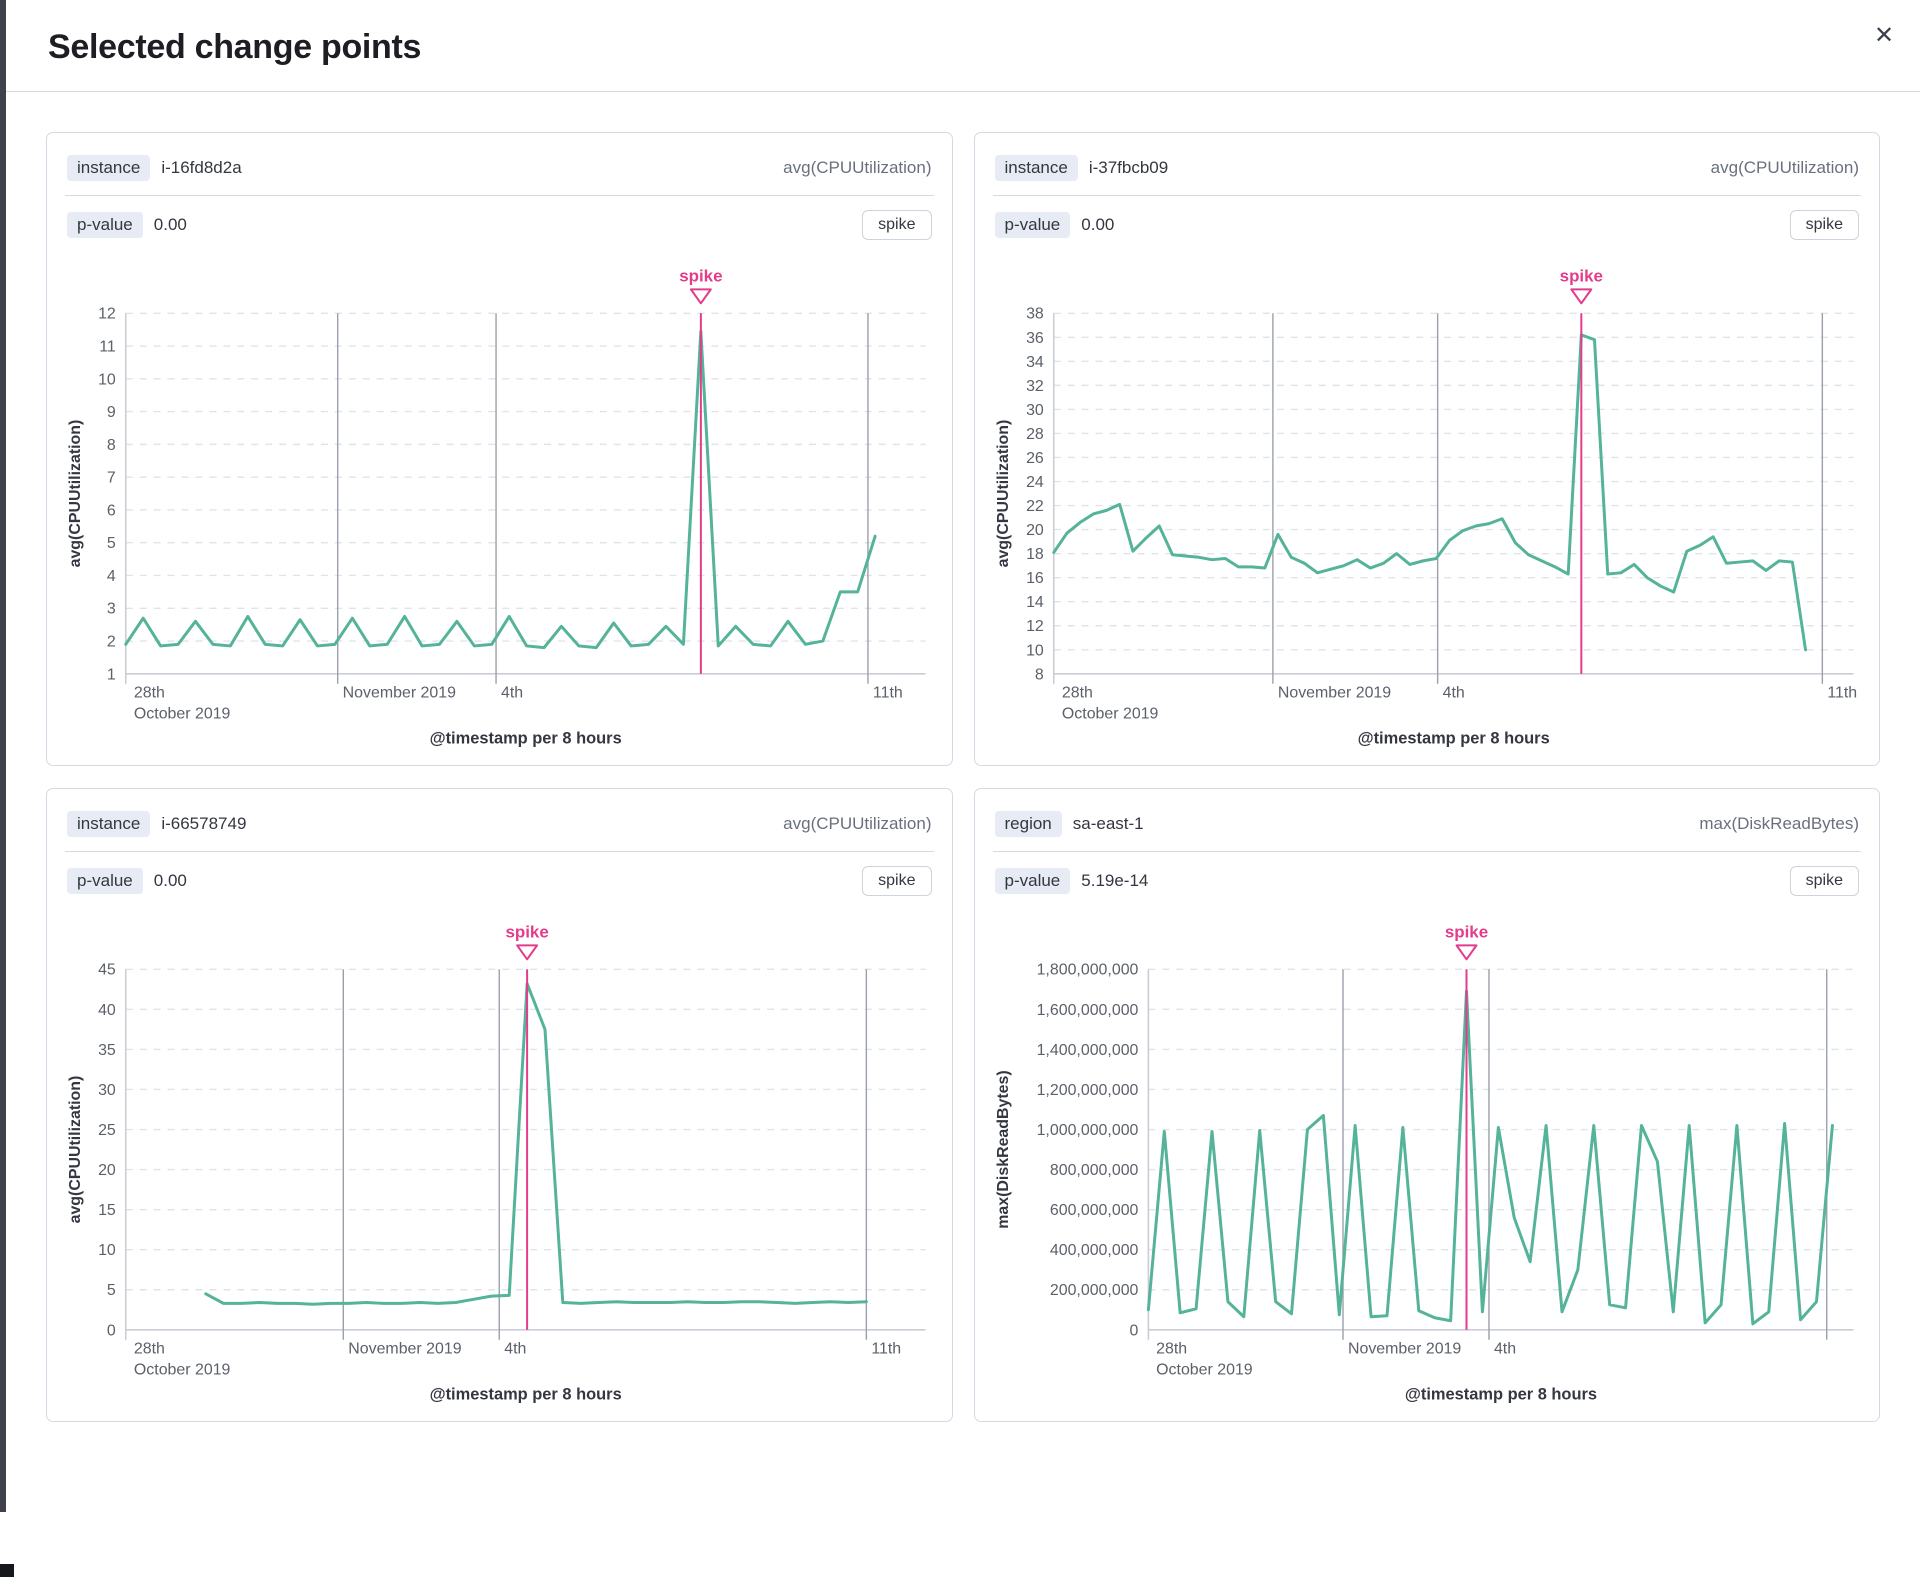 Image resolution: width=1920 pixels, height=1578 pixels. Describe the element at coordinates (1038, 674) in the screenshot. I see `y-tick-label: 8` at that location.